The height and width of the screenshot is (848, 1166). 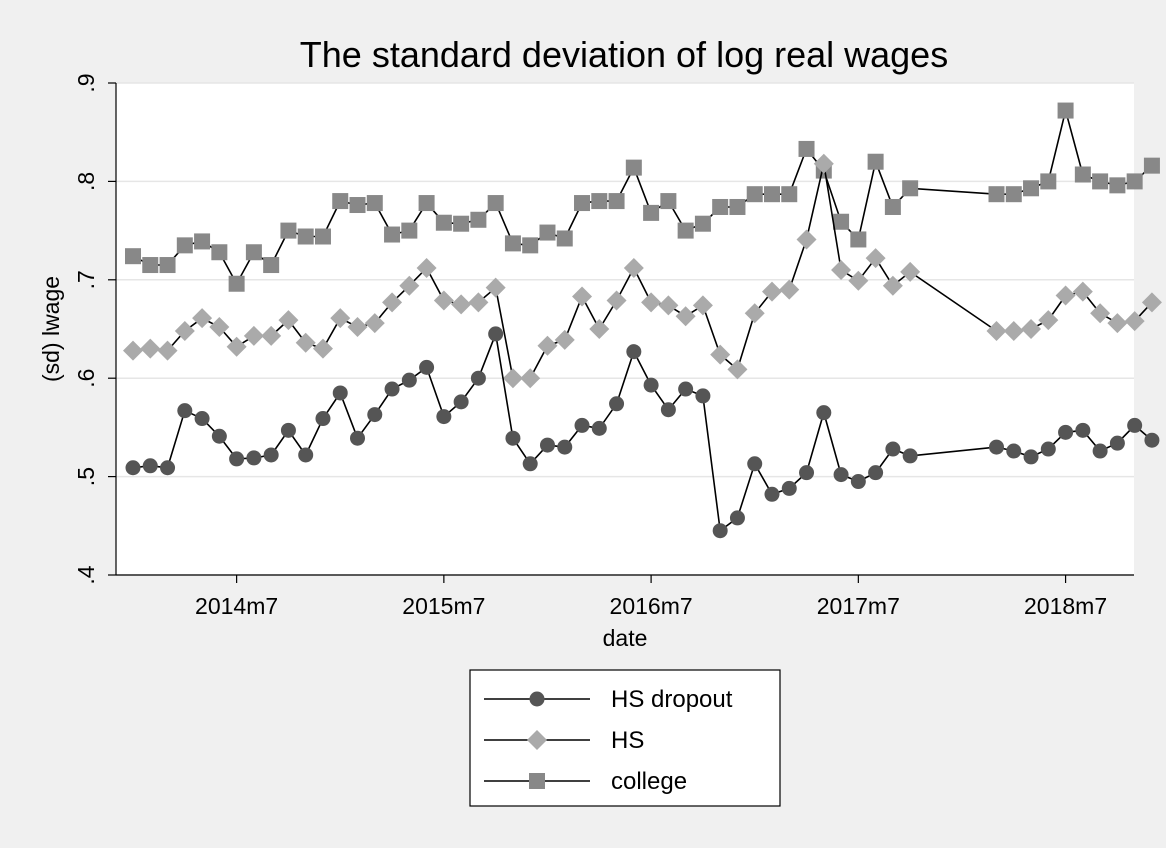 I want to click on x-tick-label: 2017m7, so click(x=858, y=606).